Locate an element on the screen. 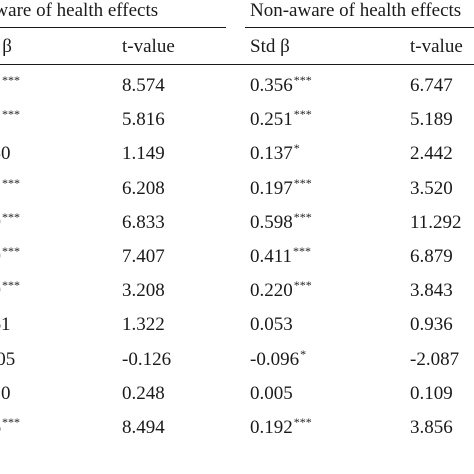  table-row: 26*** 8.494 0.192*** 3.856 is located at coordinates (237, 427).